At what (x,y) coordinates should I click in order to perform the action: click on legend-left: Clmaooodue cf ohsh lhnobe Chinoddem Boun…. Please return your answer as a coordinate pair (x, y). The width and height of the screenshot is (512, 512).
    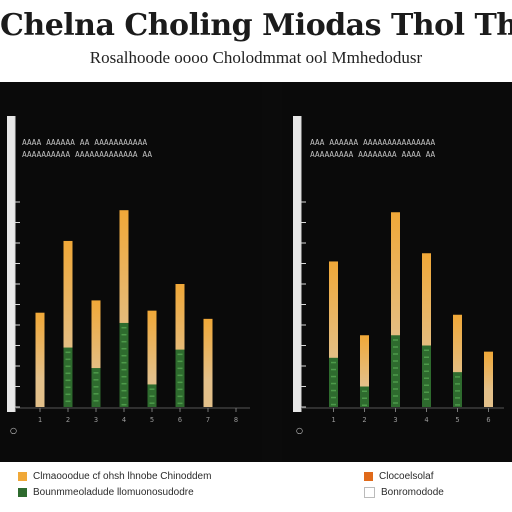
    Looking at the image, I should click on (153, 488).